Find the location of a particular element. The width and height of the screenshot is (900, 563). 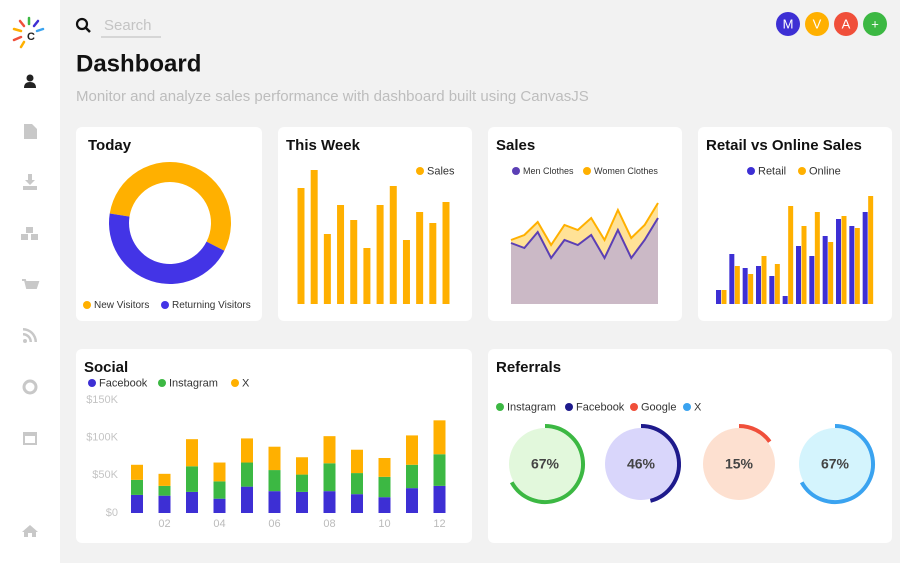

x-tick-label: 04 is located at coordinates (219, 524).